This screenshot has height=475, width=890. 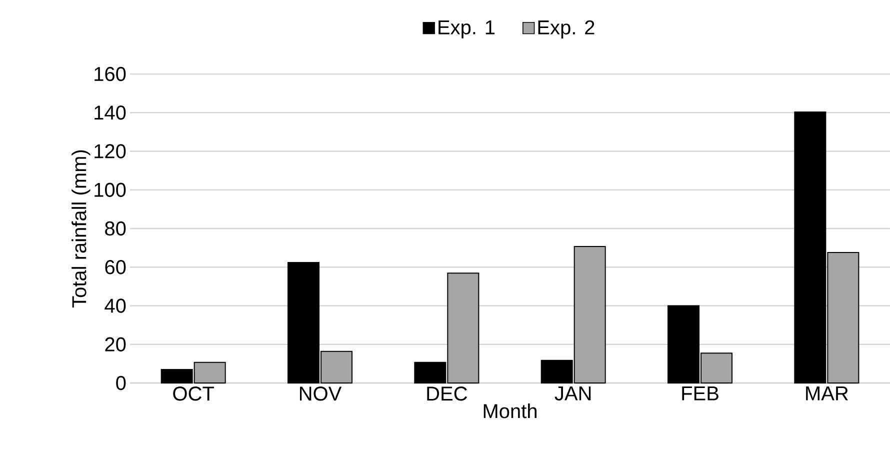 I want to click on y-tick-label: 60, so click(x=115, y=267).